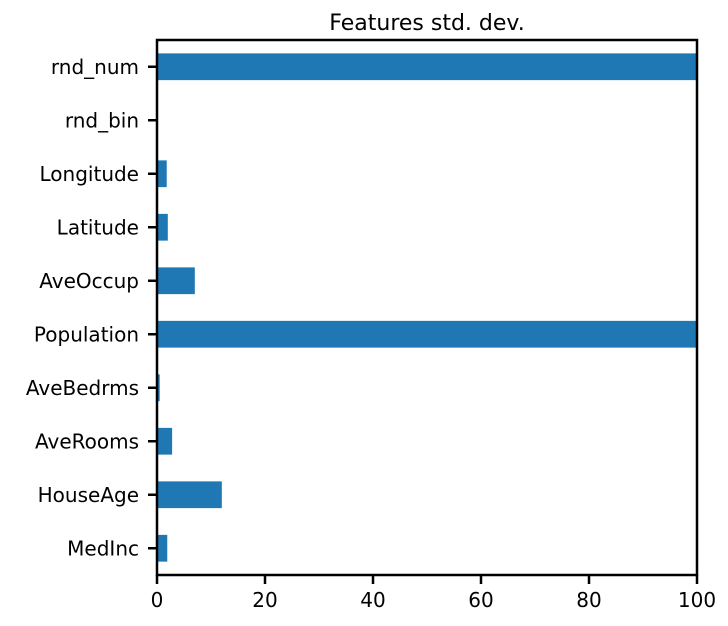  Describe the element at coordinates (427, 334) in the screenshot. I see `bar-population` at that location.